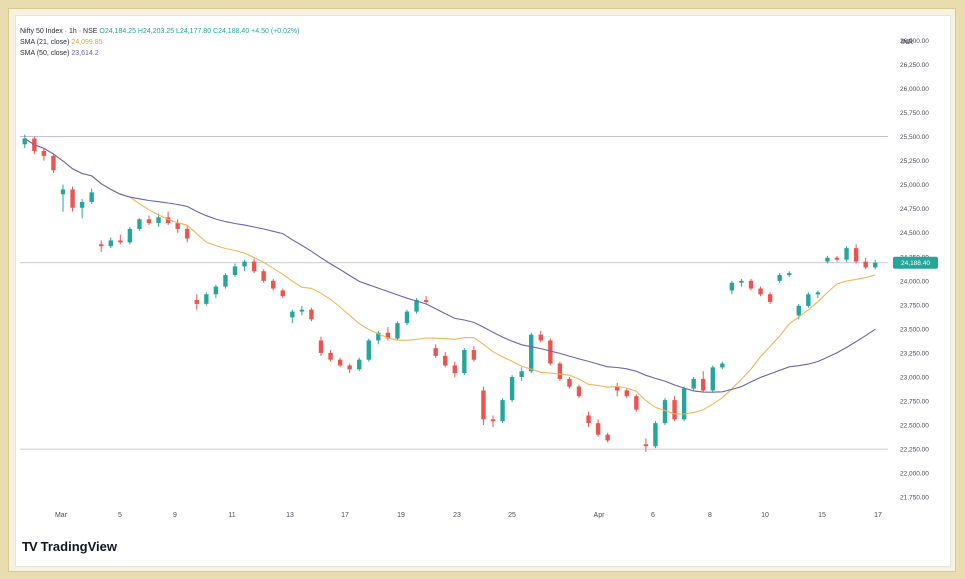  I want to click on x-tick-label: 19, so click(401, 515).